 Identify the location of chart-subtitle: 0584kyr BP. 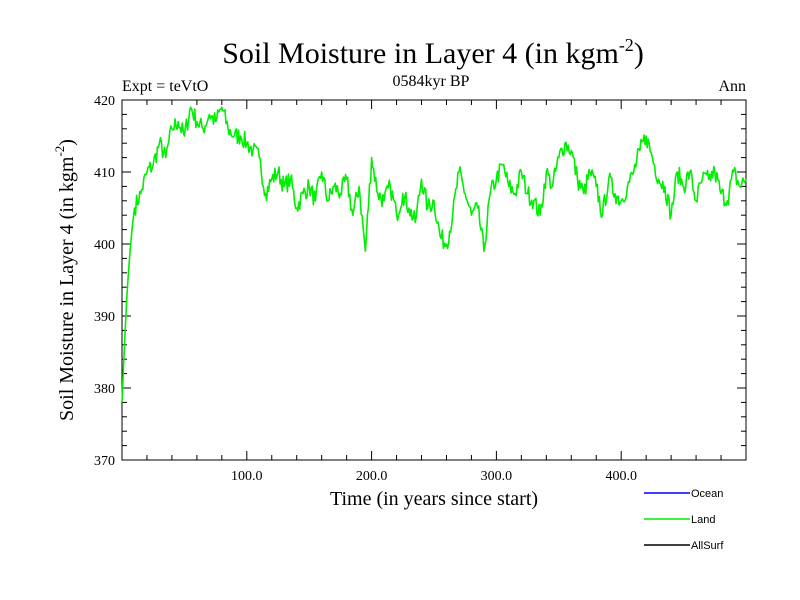
(431, 81).